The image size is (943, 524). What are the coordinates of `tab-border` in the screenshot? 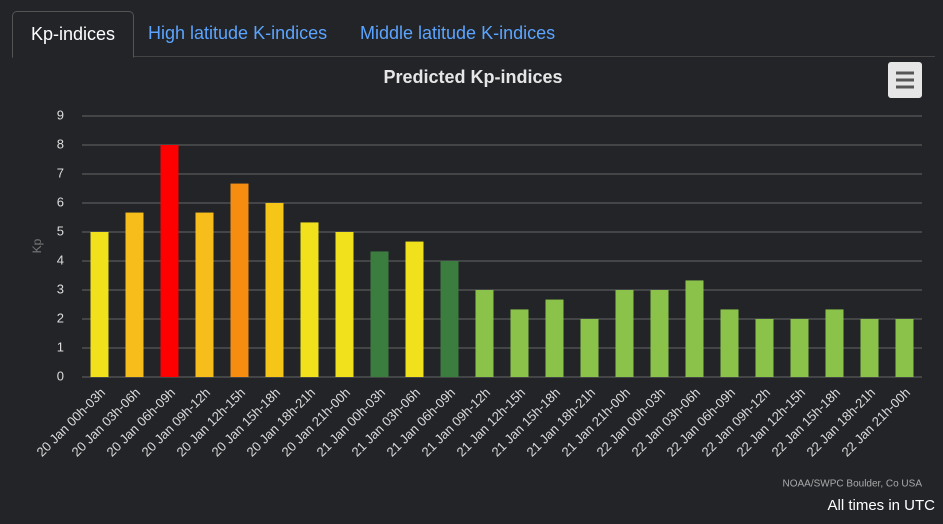 It's located at (473, 56).